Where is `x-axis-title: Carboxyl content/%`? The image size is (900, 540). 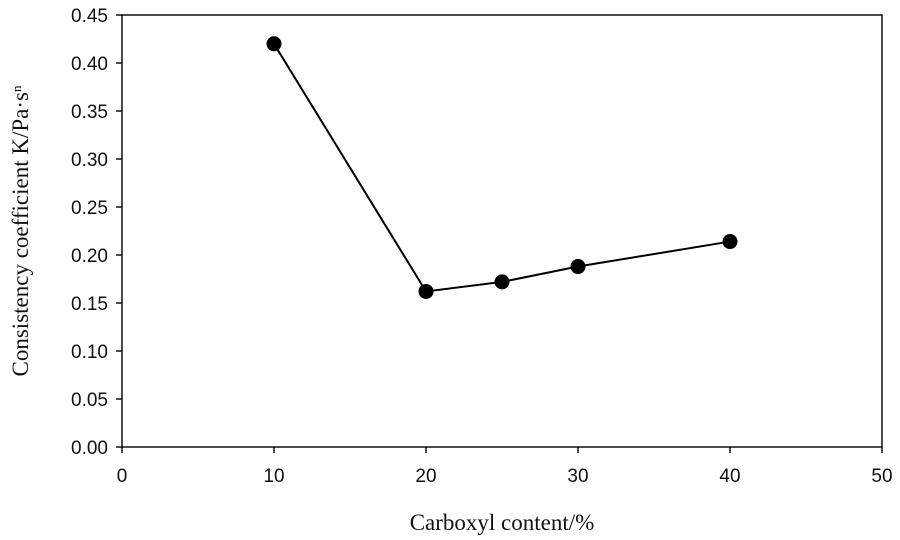
x-axis-title: Carboxyl content/% is located at coordinates (502, 522).